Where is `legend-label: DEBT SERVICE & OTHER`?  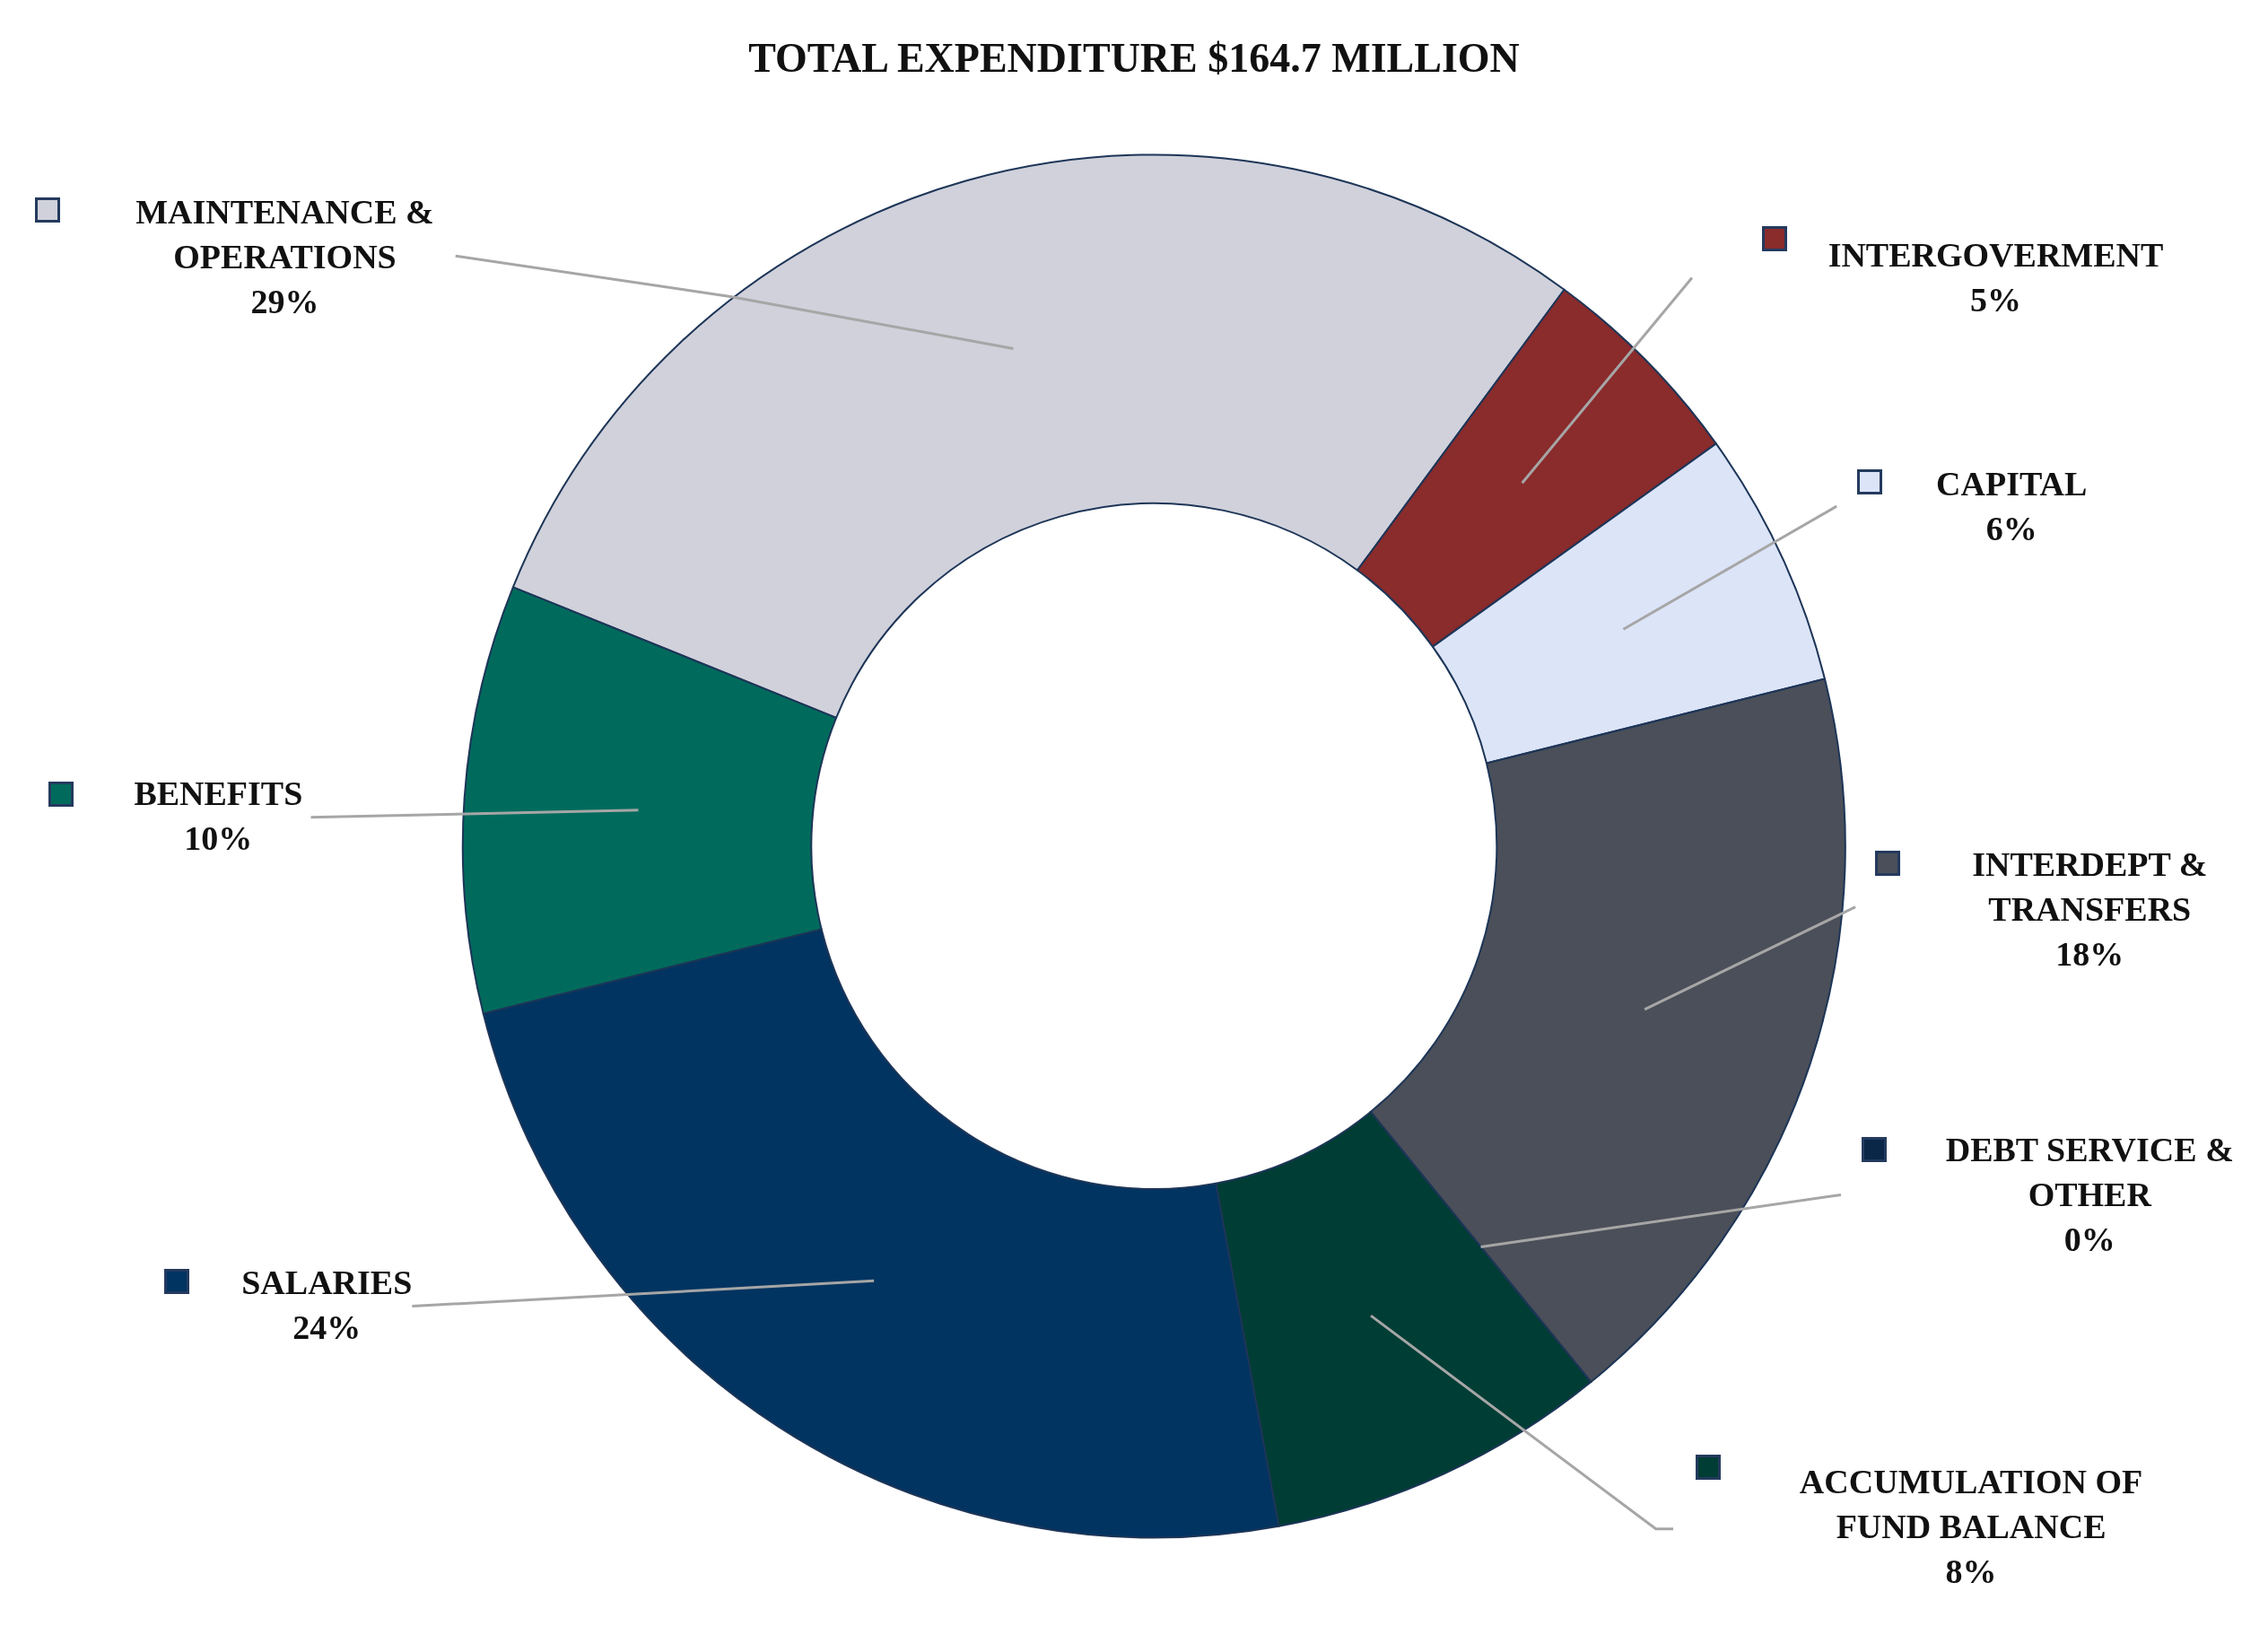 legend-label: DEBT SERVICE & OTHER is located at coordinates (2089, 1172).